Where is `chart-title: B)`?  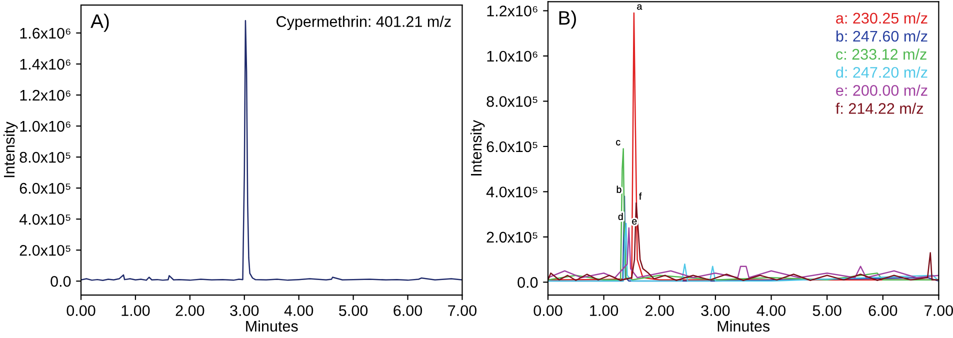 chart-title: B) is located at coordinates (567, 19).